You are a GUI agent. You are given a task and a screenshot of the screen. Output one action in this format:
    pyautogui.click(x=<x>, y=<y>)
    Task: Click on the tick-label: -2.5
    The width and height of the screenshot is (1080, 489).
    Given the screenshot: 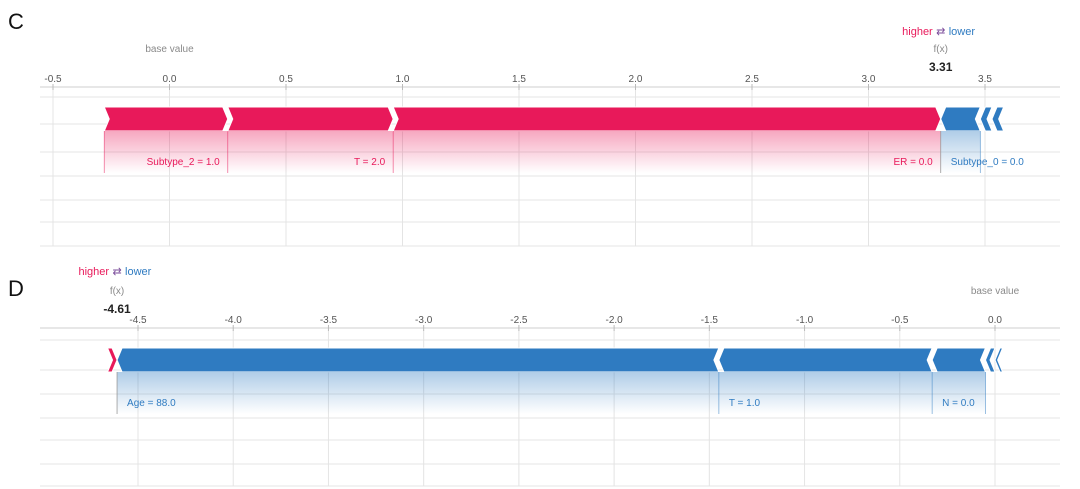 What is the action you would take?
    pyautogui.click(x=519, y=320)
    